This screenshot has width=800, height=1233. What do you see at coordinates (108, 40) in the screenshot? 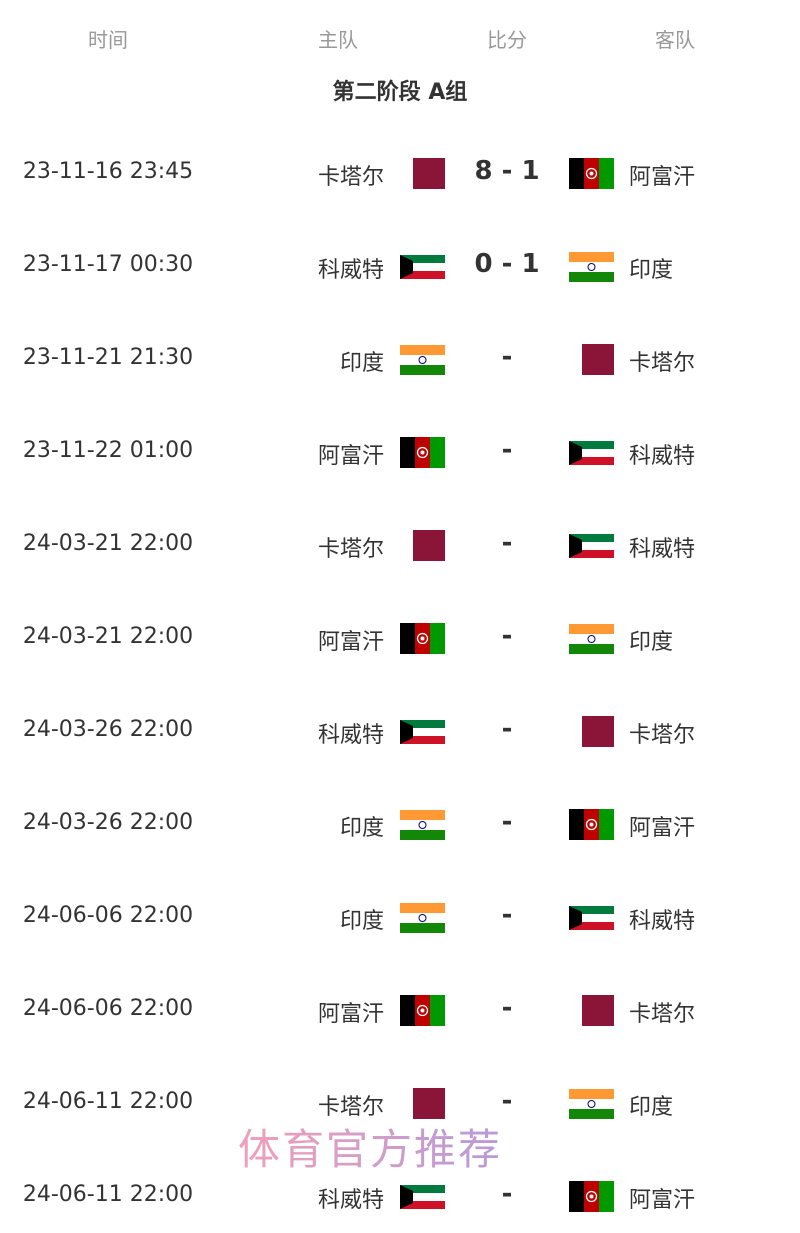
I see `header-time: 时间` at bounding box center [108, 40].